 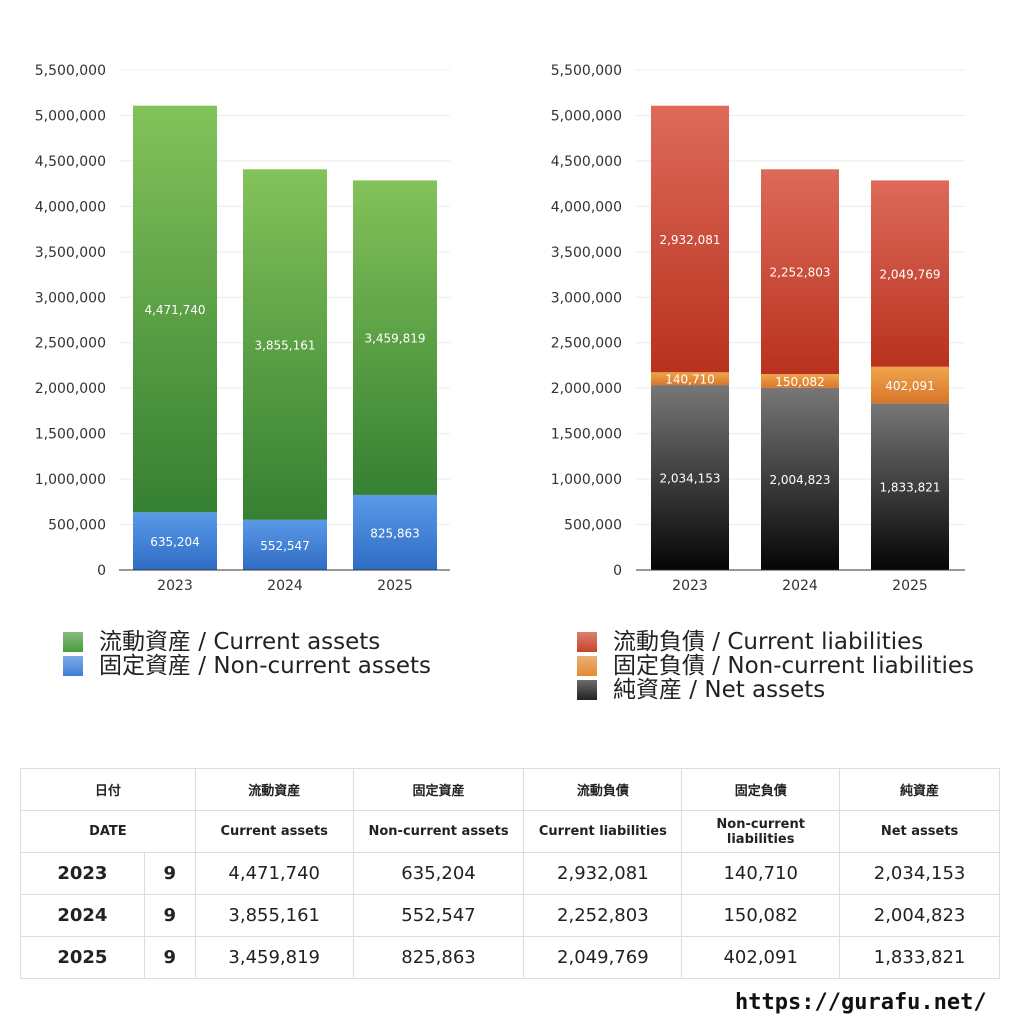 I want to click on header-date-en: DATE, so click(x=108, y=831).